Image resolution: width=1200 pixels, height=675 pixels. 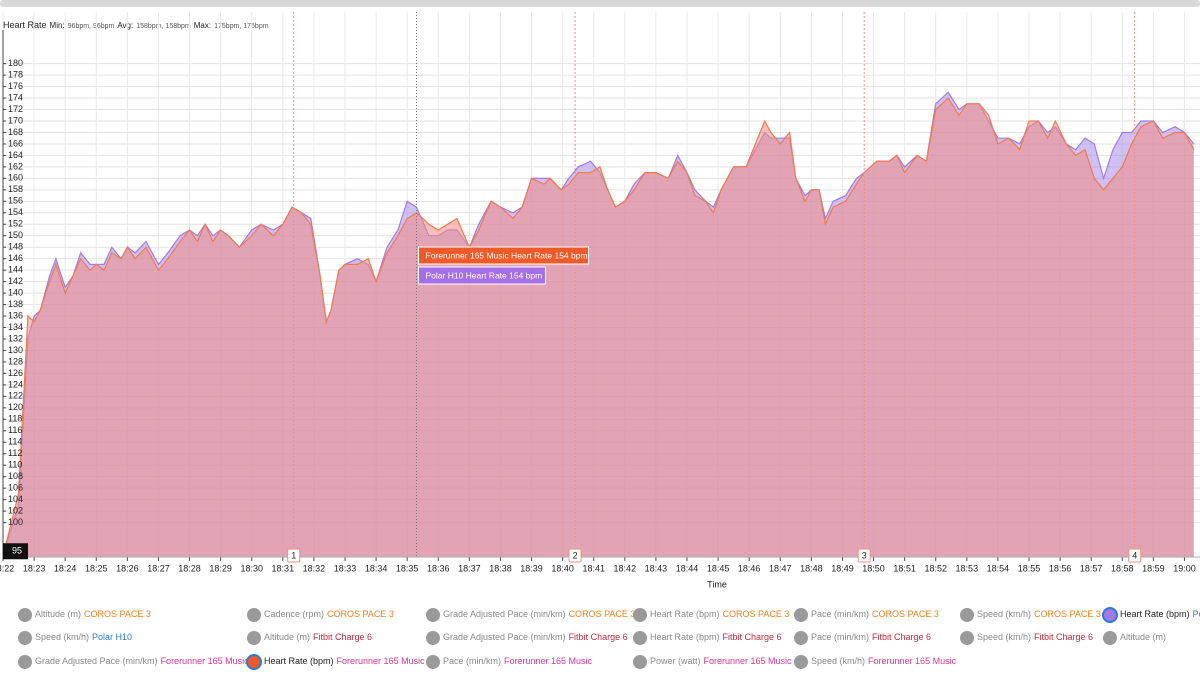 I want to click on y-tick-label: 120, so click(x=15, y=407).